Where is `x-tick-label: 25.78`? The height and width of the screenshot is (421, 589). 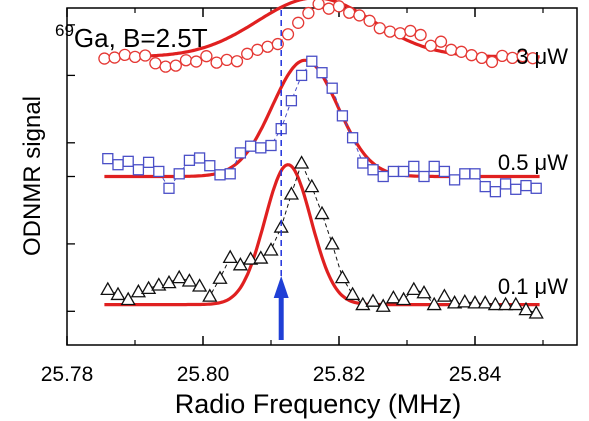
x-tick-label: 25.78 is located at coordinates (67, 374).